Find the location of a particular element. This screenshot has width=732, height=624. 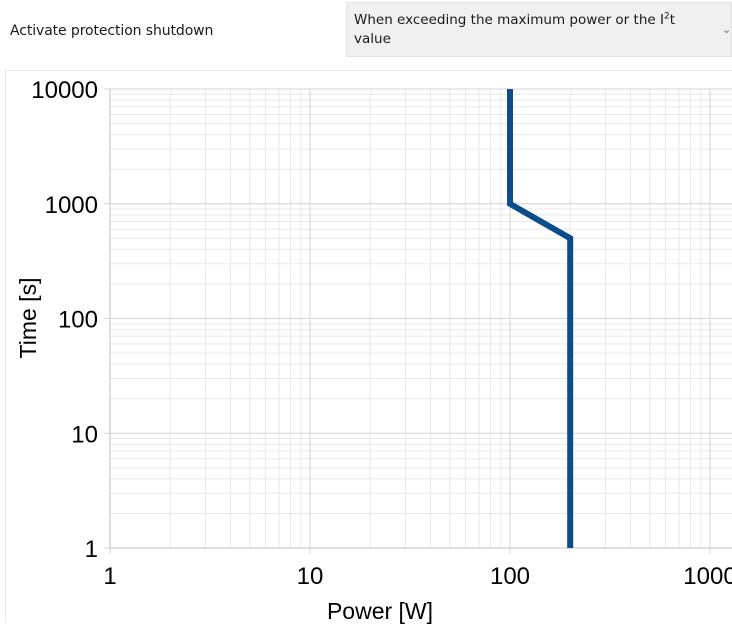

y-axis-title: Time [s] is located at coordinates (28, 318).